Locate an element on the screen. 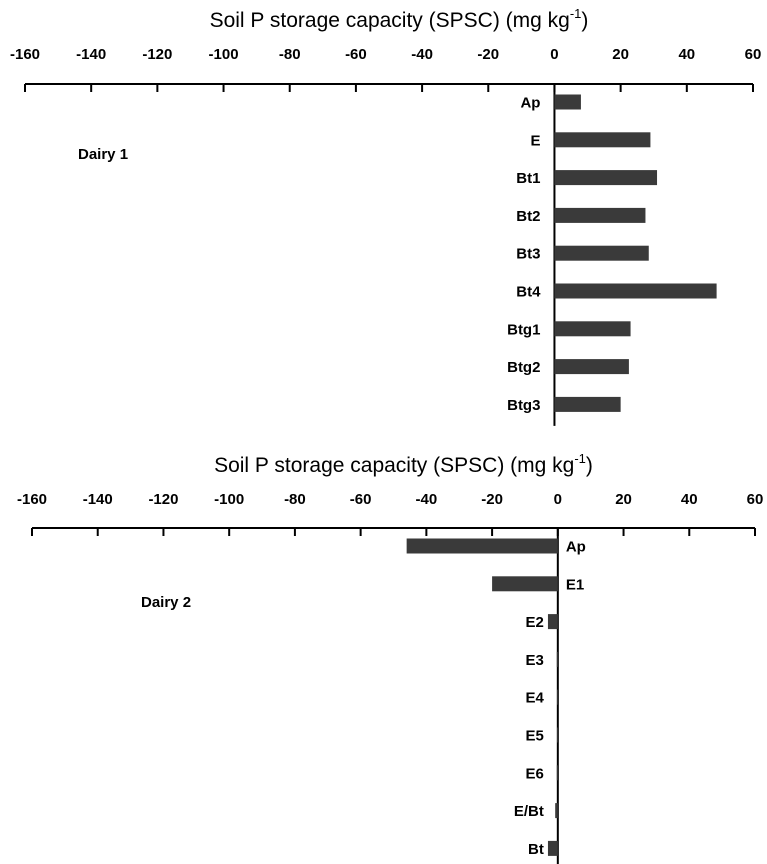 This screenshot has height=864, width=767. category-label: E3 is located at coordinates (534, 660).